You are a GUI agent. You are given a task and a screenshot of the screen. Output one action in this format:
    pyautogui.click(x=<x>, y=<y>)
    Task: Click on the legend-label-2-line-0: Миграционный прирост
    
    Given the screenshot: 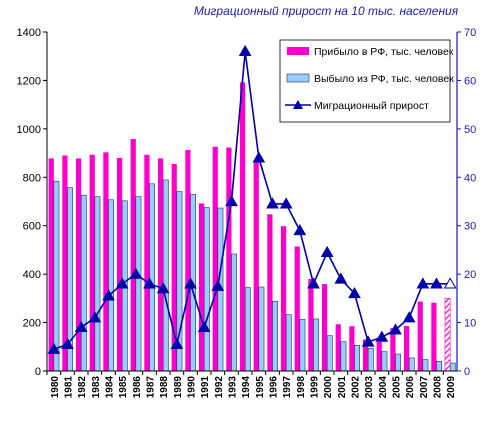 What is the action you would take?
    pyautogui.click(x=371, y=106)
    